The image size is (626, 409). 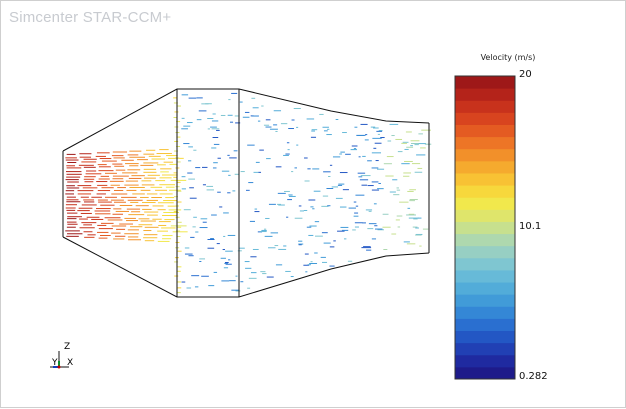 I want to click on outline-bottom, so click(x=246, y=267).